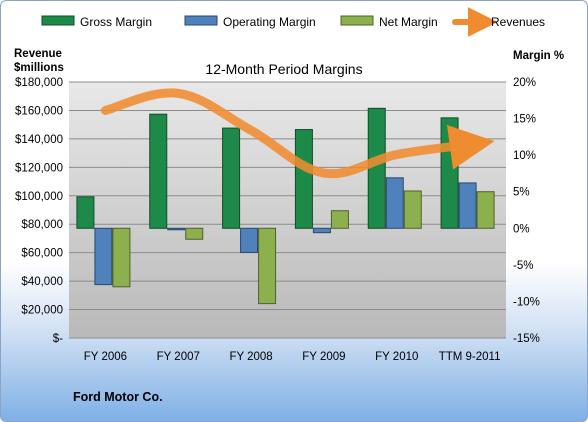 This screenshot has width=588, height=422. What do you see at coordinates (524, 156) in the screenshot?
I see `right-tick-label: 10%` at bounding box center [524, 156].